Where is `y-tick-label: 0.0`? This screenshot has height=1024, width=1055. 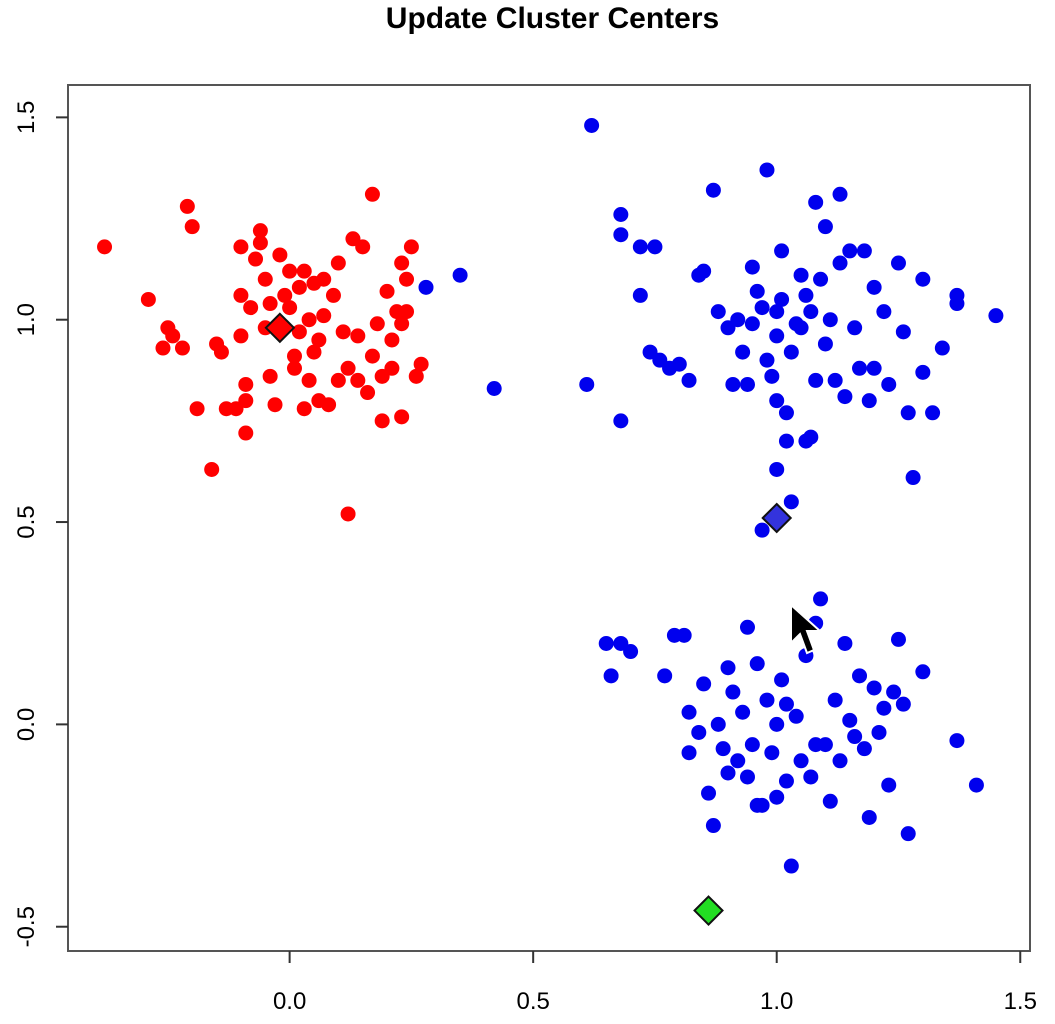 y-tick-label: 0.0 is located at coordinates (26, 724).